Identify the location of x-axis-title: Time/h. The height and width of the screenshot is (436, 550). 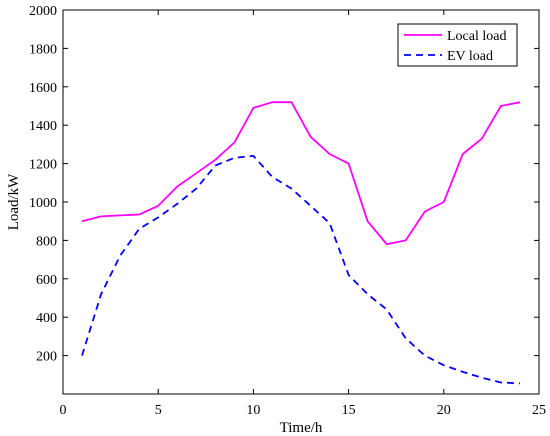
(301, 428).